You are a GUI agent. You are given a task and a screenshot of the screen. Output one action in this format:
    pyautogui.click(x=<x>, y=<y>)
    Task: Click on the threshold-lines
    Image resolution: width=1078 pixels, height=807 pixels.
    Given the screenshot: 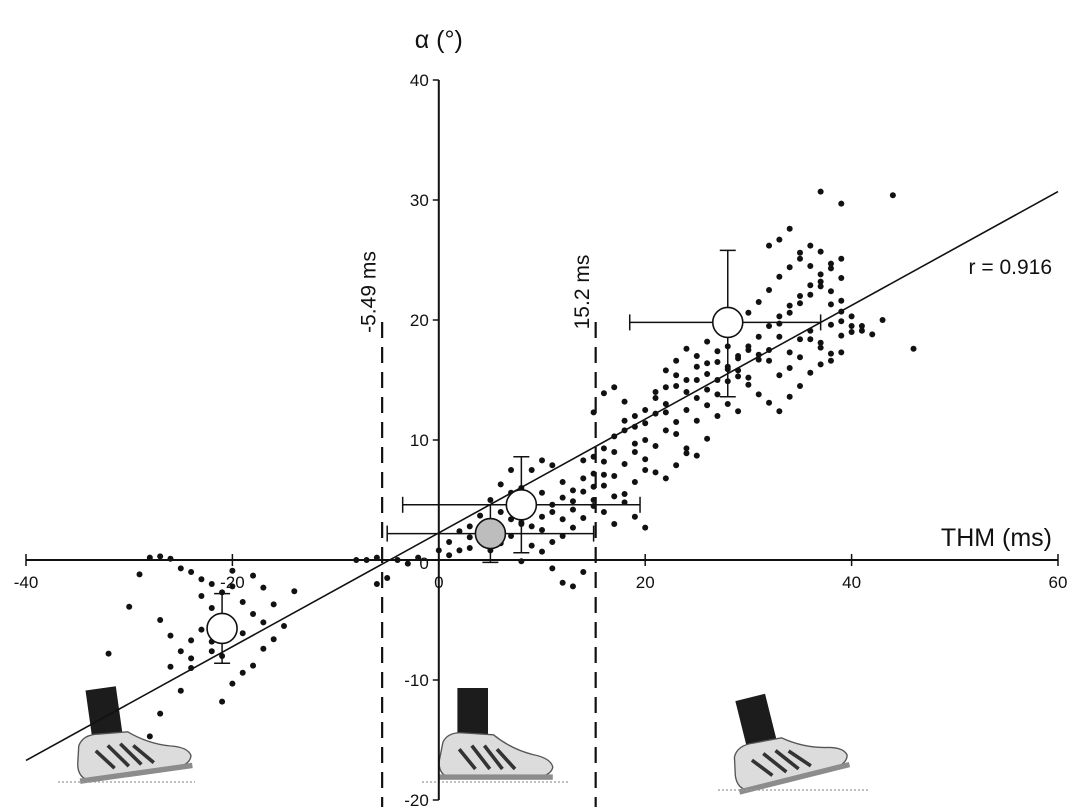 What is the action you would take?
    pyautogui.click(x=489, y=564)
    